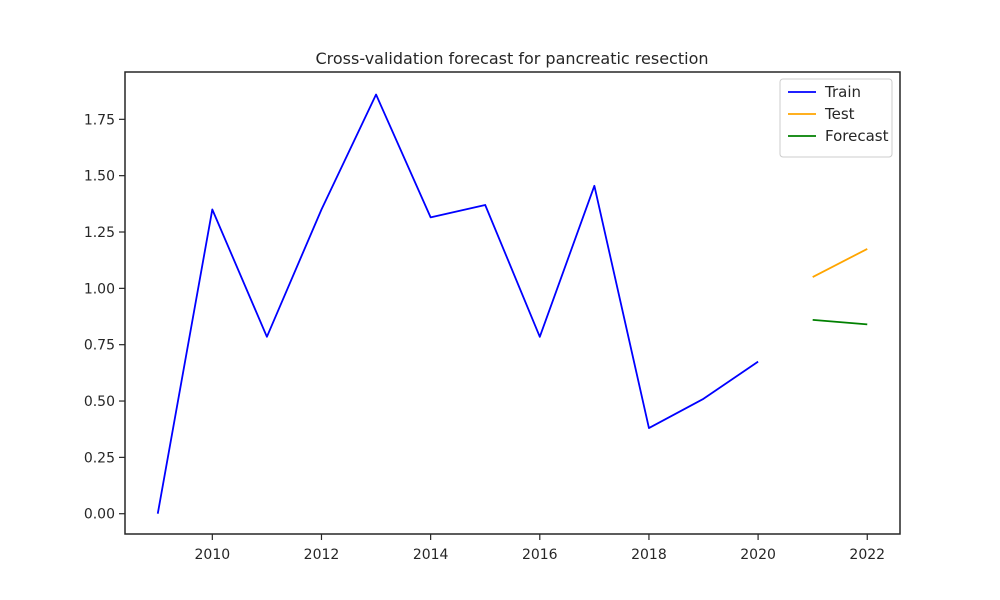 This screenshot has height=600, width=1000. I want to click on y-tick-label: 1.75, so click(99, 120).